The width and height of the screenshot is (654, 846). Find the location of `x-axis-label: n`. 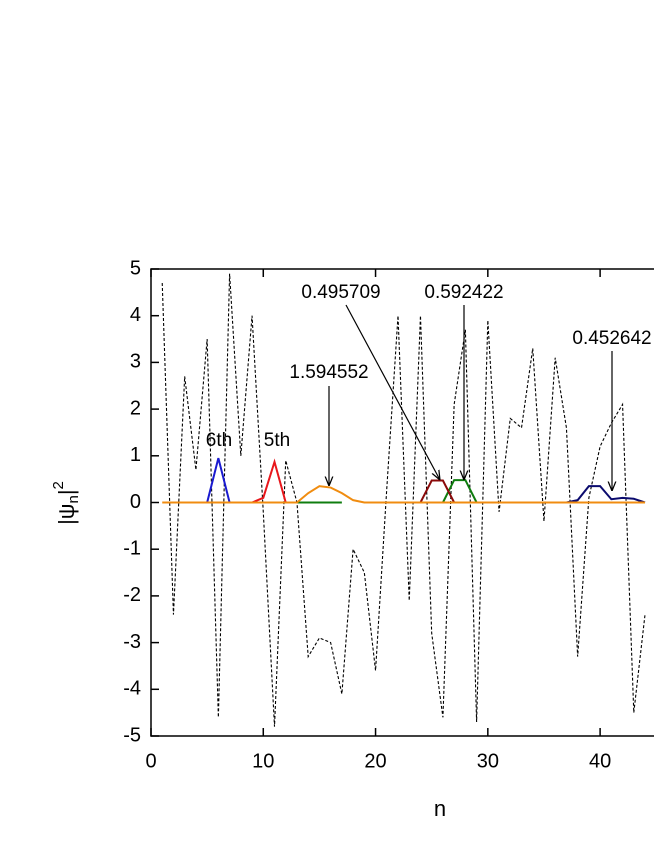

x-axis-label: n is located at coordinates (440, 808).